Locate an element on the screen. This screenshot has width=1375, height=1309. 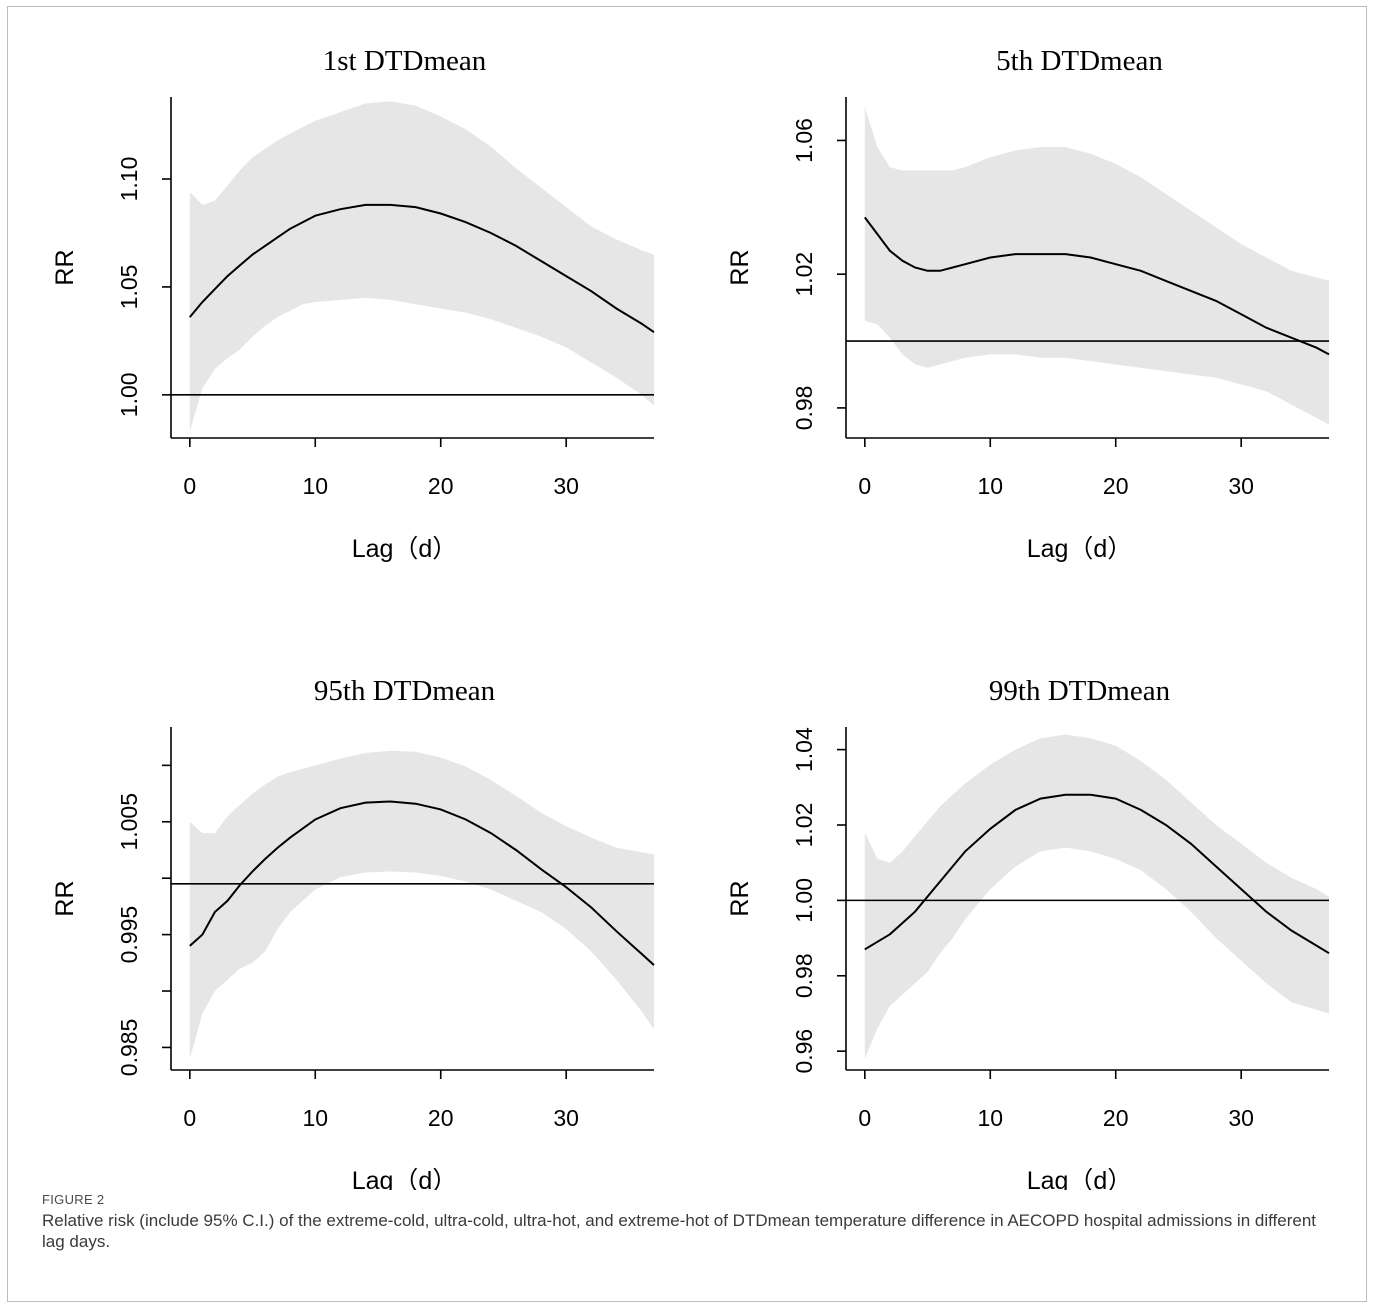
panel-4-y-tick-label: 1.02 is located at coordinates (804, 825).